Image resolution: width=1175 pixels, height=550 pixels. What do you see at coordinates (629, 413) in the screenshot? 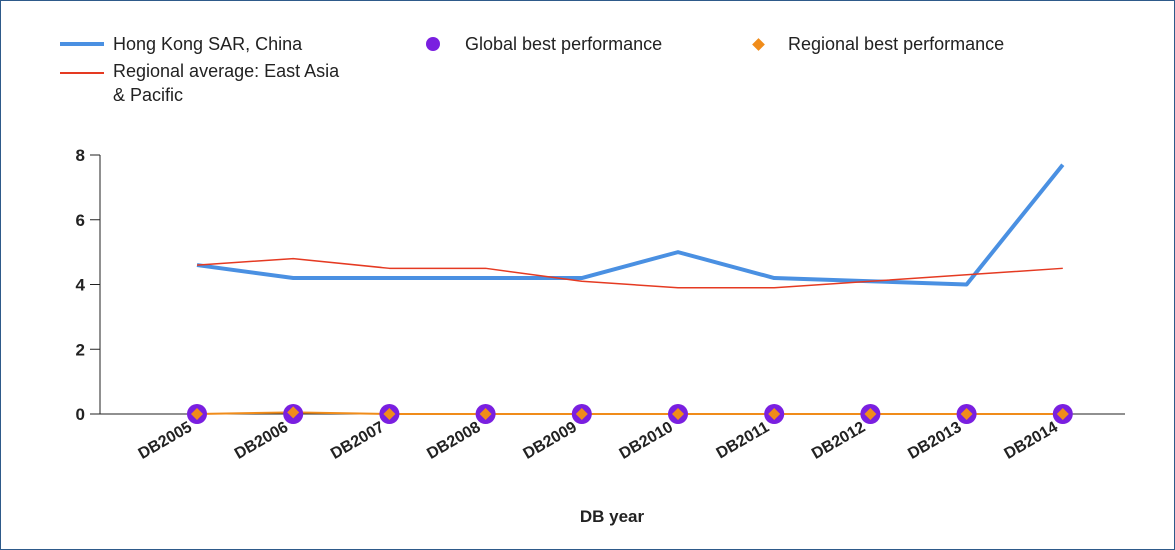
I see `series-line-regional-best` at bounding box center [629, 413].